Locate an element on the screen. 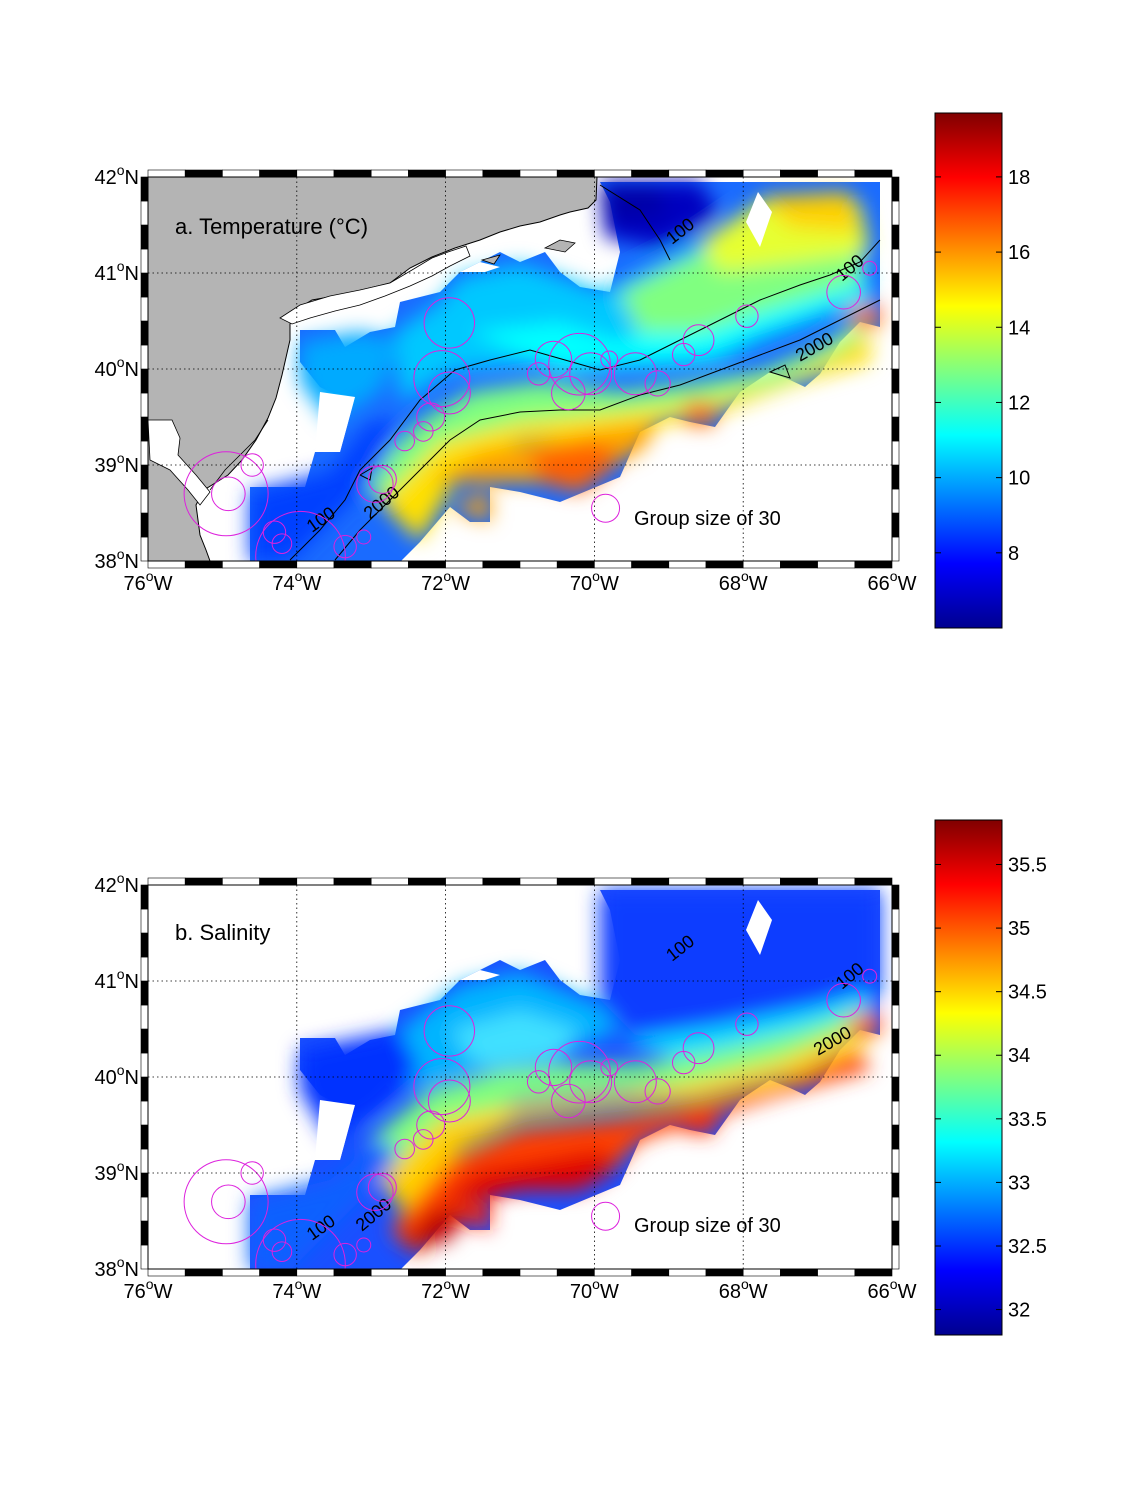 This screenshot has width=1125, height=1505. colorbar-tick-label: 35 is located at coordinates (1019, 929).